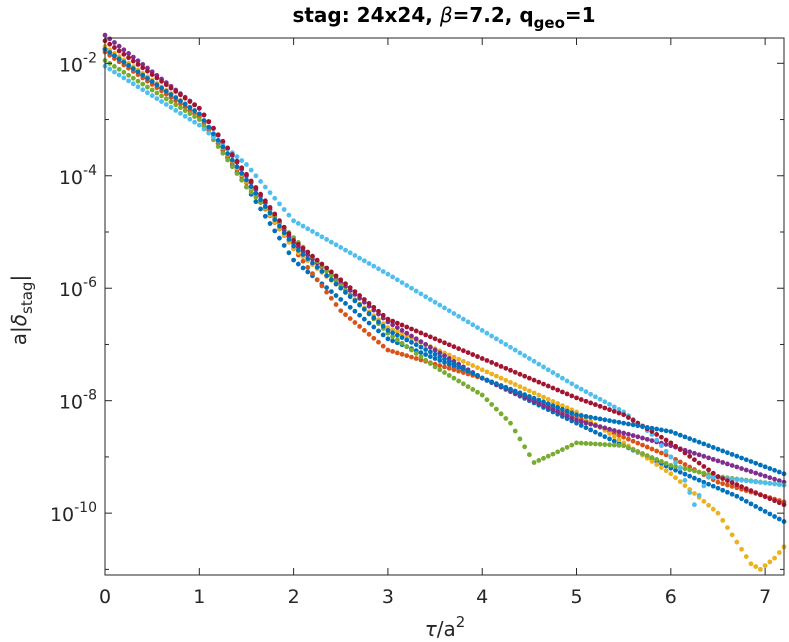 The height and width of the screenshot is (642, 789). I want to click on x-tick-label: 3, so click(388, 597).